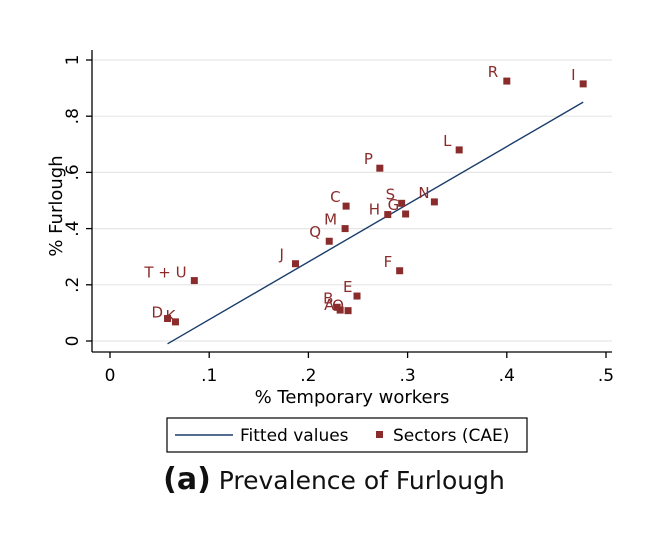 Image resolution: width=668 pixels, height=534 pixels. What do you see at coordinates (345, 229) in the screenshot?
I see `point-m` at bounding box center [345, 229].